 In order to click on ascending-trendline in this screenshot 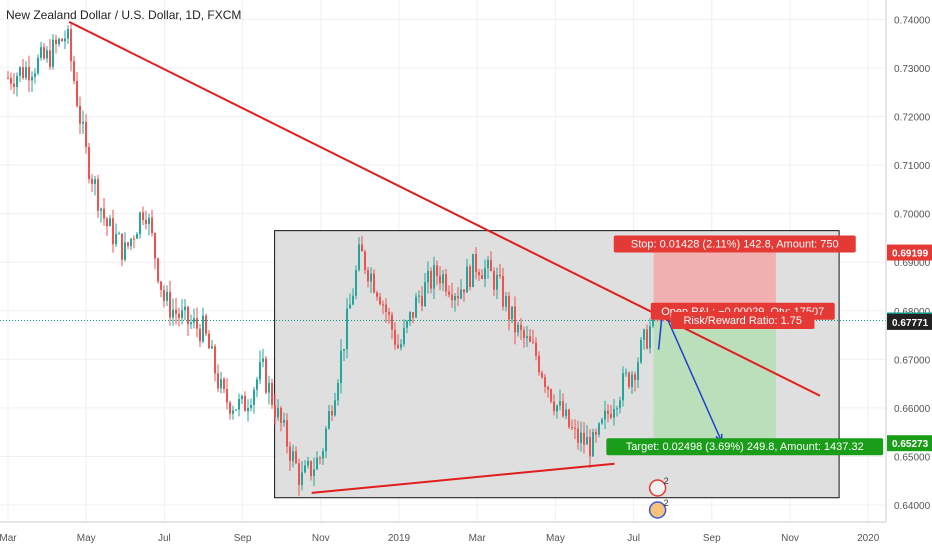, I will do `click(463, 478)`.